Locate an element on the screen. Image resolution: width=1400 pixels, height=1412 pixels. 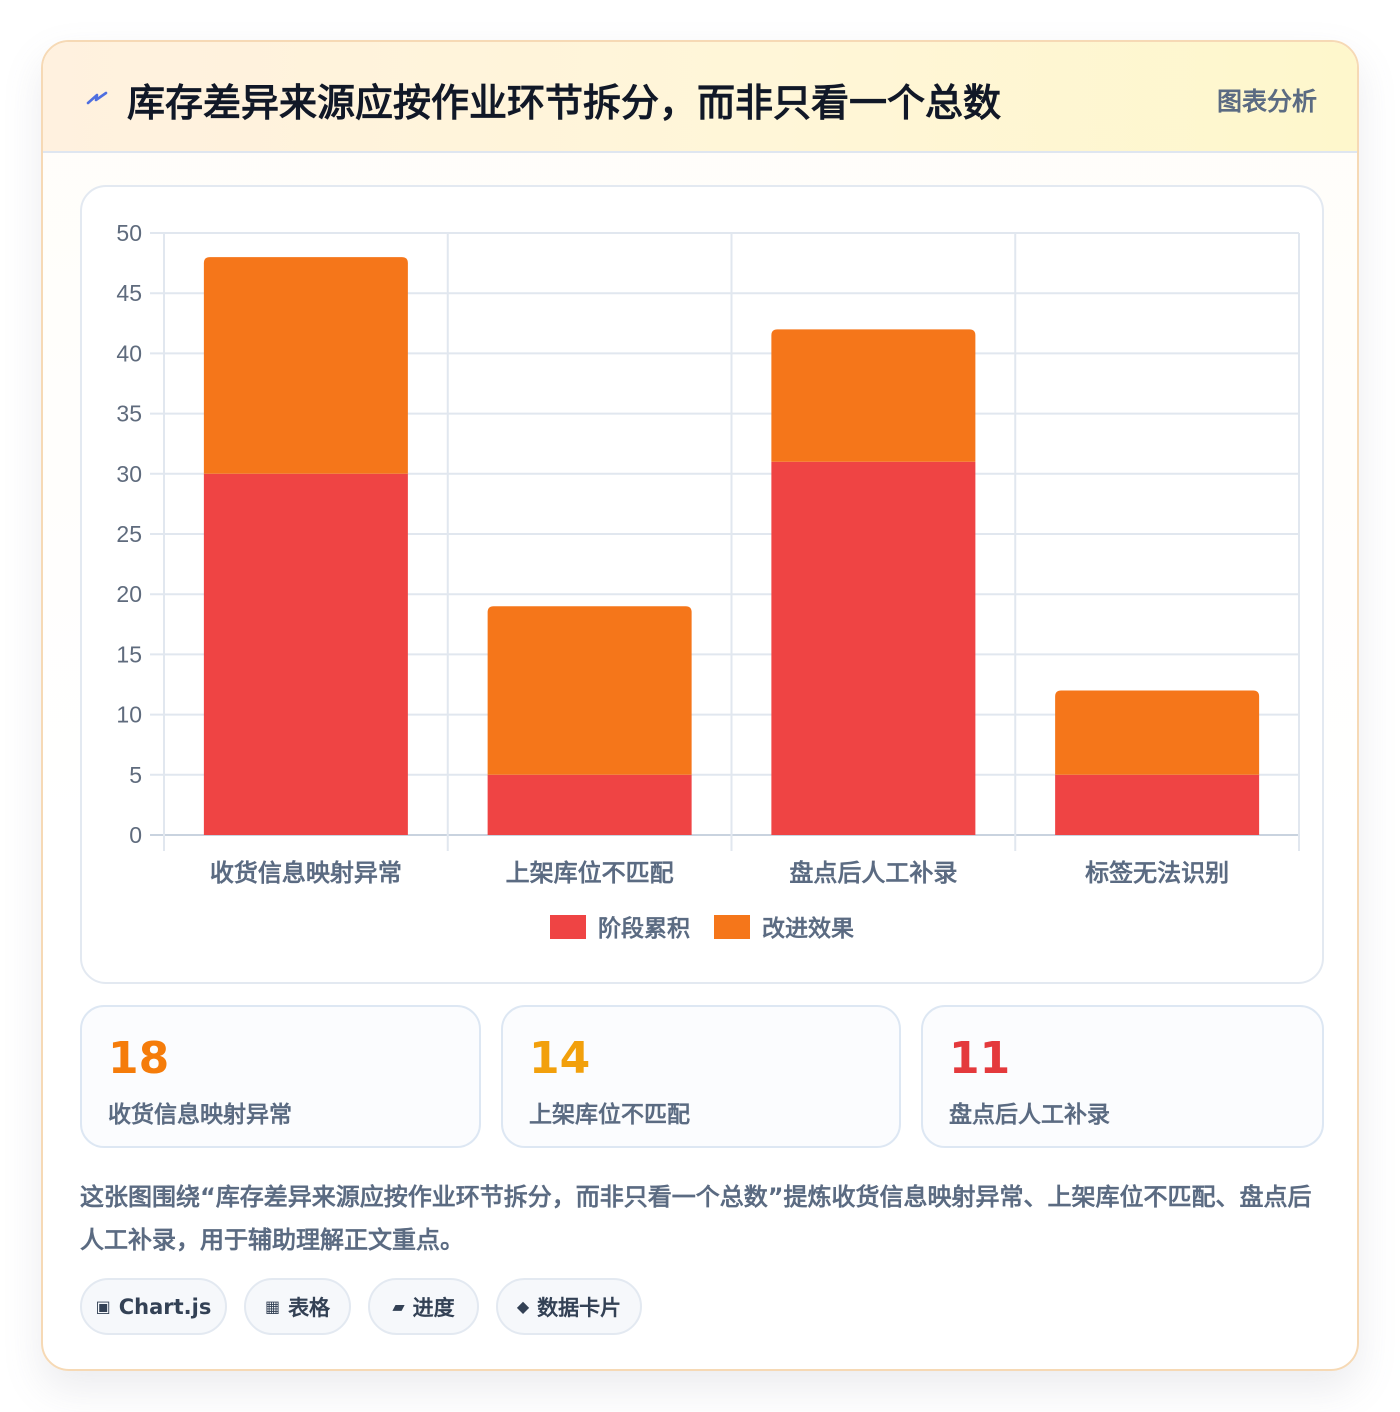
chip-chartjs: ▣ Chart.js is located at coordinates (153, 1306).